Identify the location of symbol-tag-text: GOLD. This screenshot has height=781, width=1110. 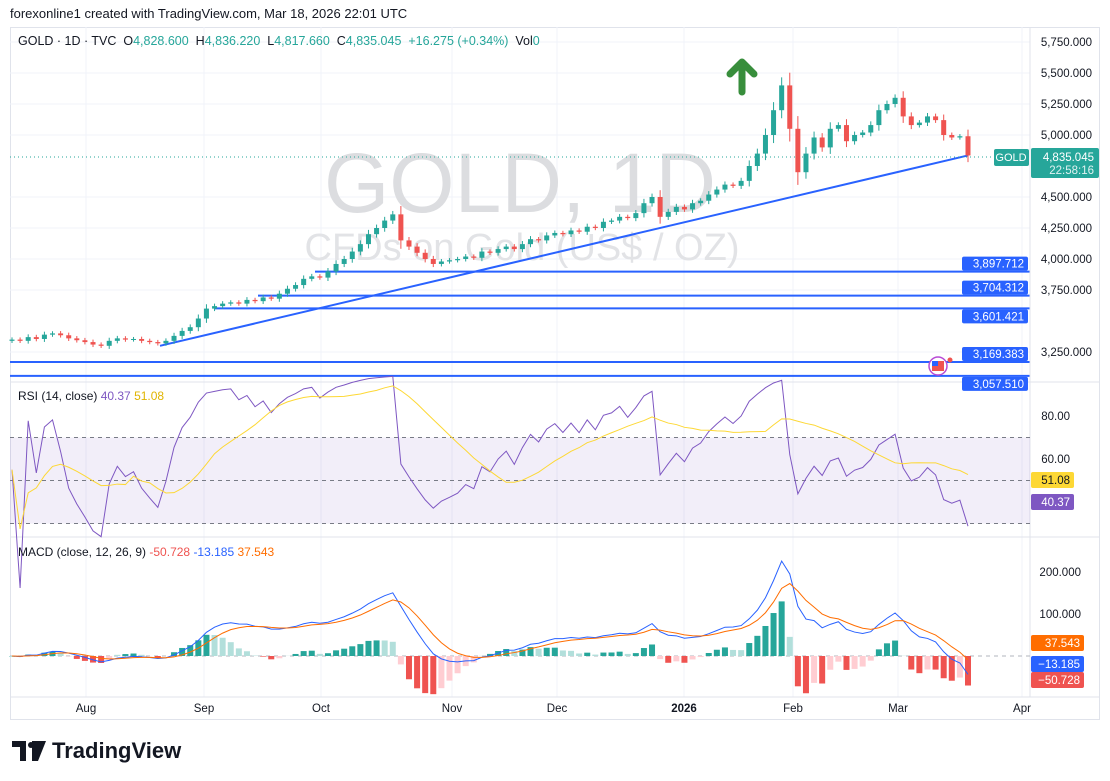
(1010, 158).